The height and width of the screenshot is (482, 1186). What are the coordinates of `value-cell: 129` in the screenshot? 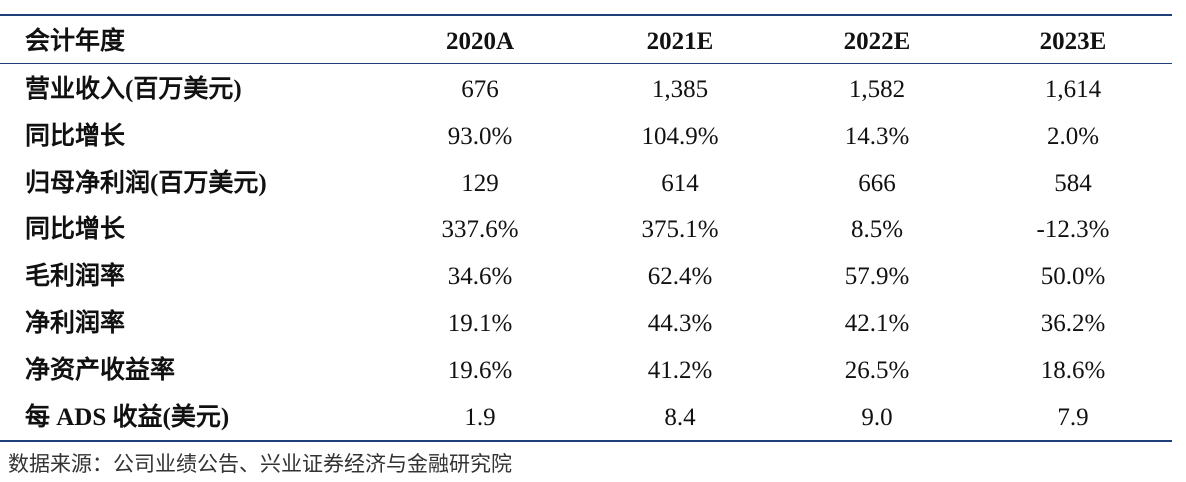 It's located at (480, 183).